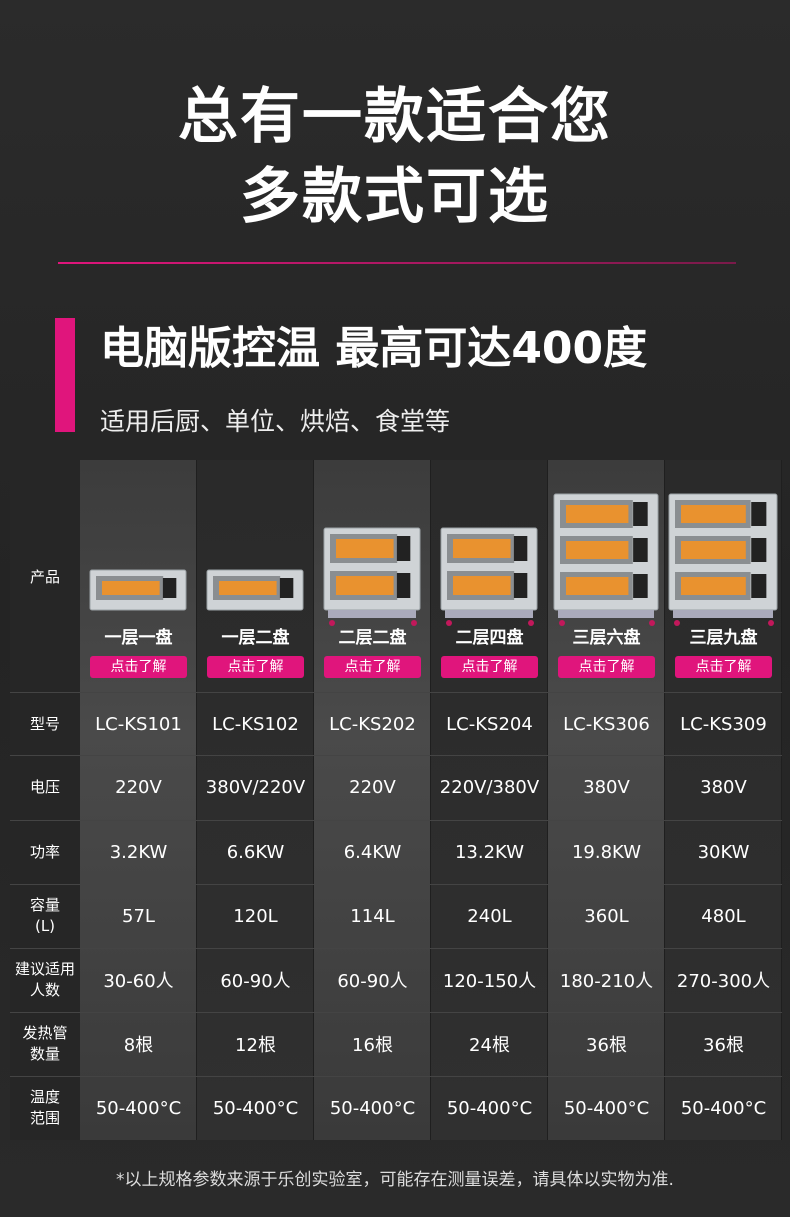 This screenshot has height=1217, width=790. Describe the element at coordinates (489, 852) in the screenshot. I see `spec-value: 13.2KW` at that location.